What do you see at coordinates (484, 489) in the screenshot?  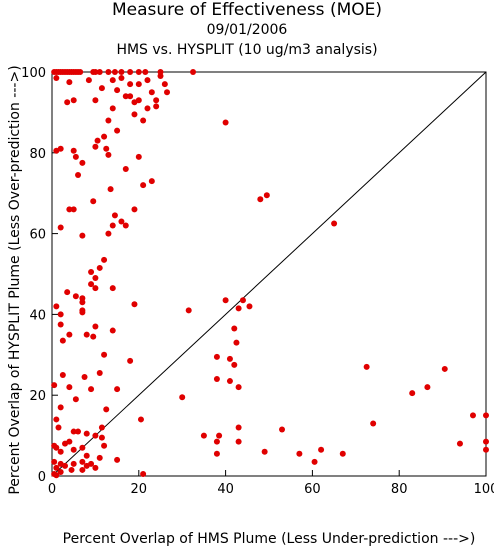 I see `x-tick-label: 100` at bounding box center [484, 489].